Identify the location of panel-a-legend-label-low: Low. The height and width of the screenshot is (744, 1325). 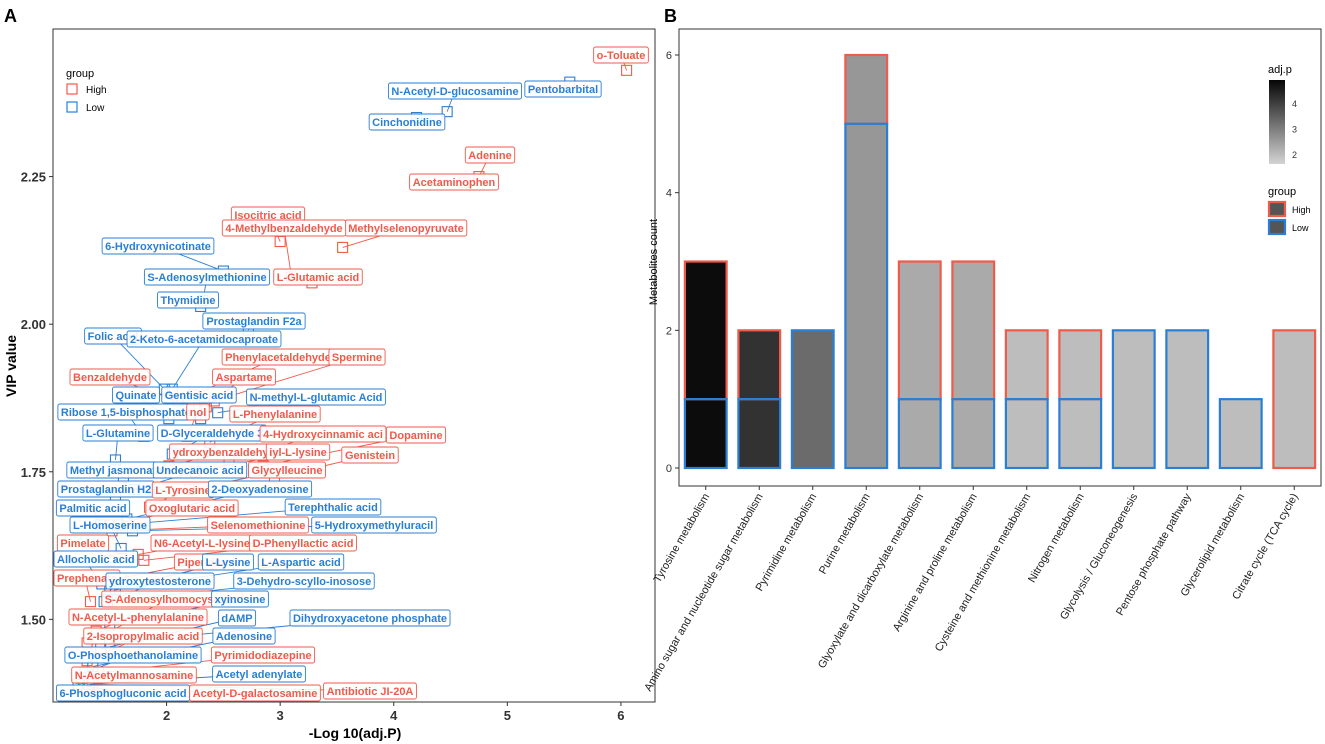
(95, 108).